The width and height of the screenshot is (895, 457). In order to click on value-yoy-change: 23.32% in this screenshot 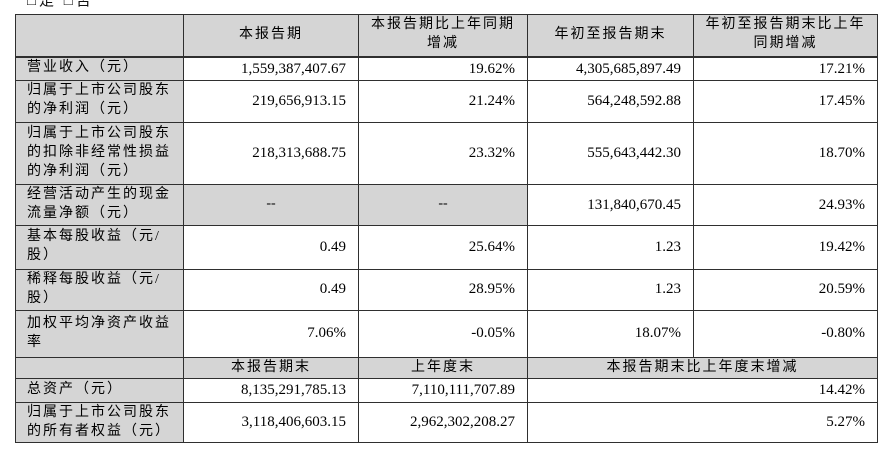, I will do `click(443, 153)`.